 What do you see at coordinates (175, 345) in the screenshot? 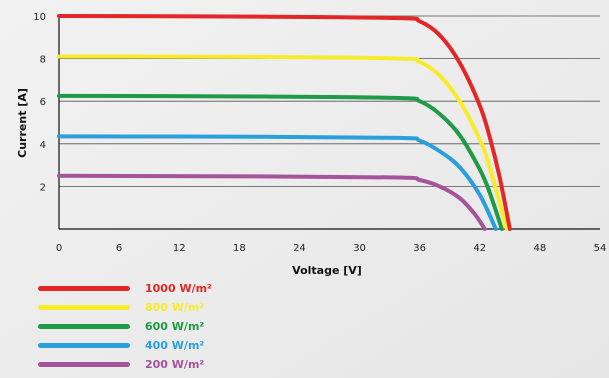
I see `legend-label: 400 W/m²` at bounding box center [175, 345].